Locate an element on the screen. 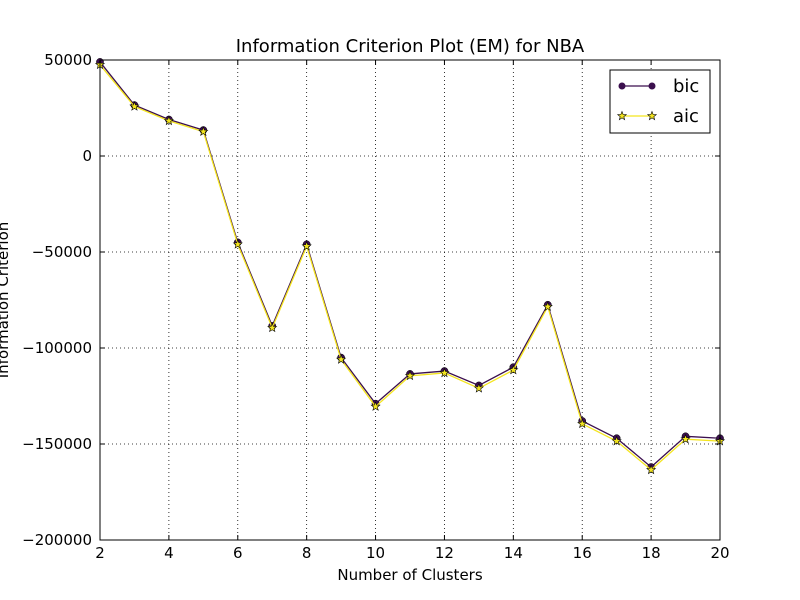  x-tick-label: 18 is located at coordinates (651, 553).